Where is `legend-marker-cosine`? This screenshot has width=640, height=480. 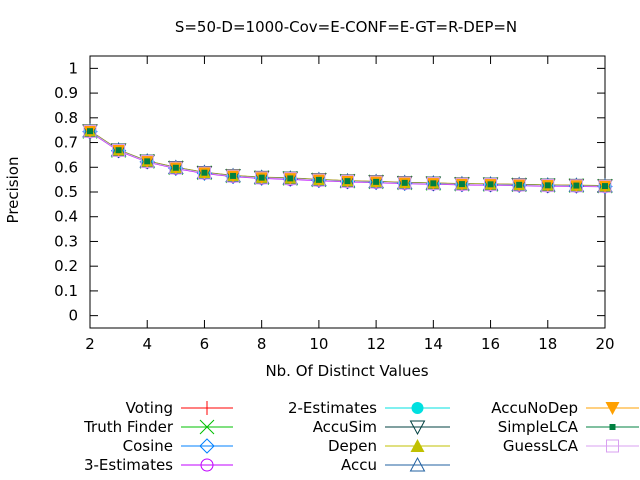
legend-marker-cosine is located at coordinates (207, 446).